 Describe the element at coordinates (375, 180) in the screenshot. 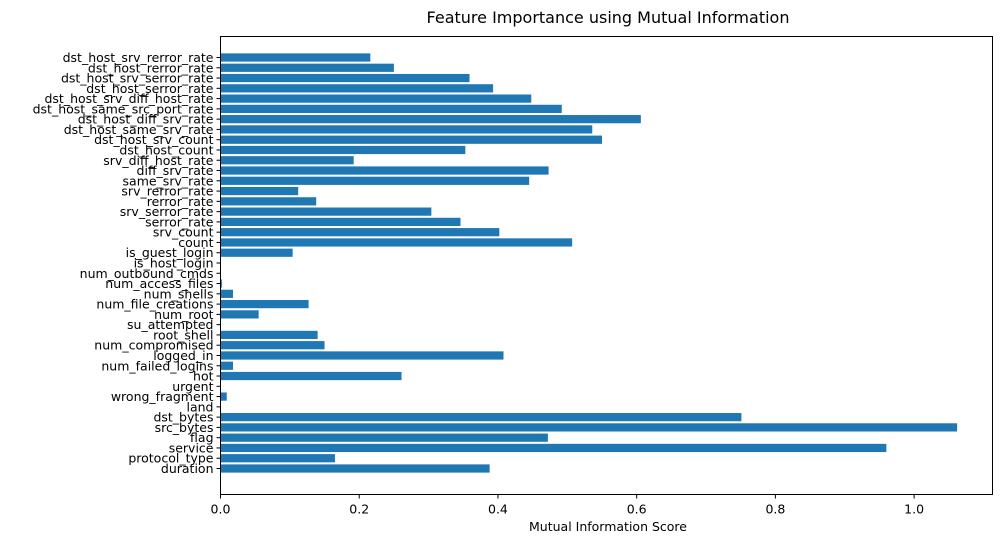

I see `bar-same_srv_rate` at that location.